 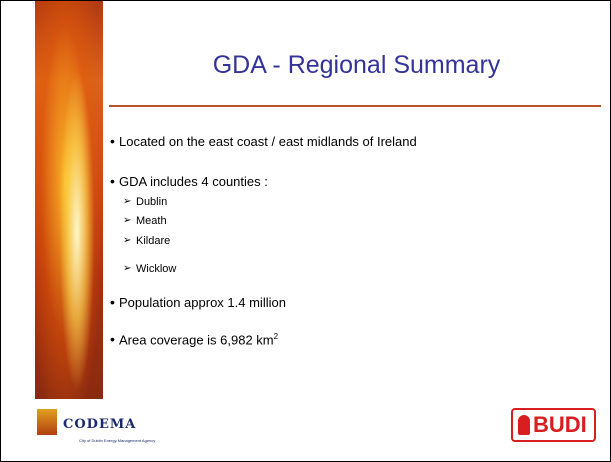 What do you see at coordinates (189, 181) in the screenshot?
I see `bullet: GDA includes 4 counties :` at bounding box center [189, 181].